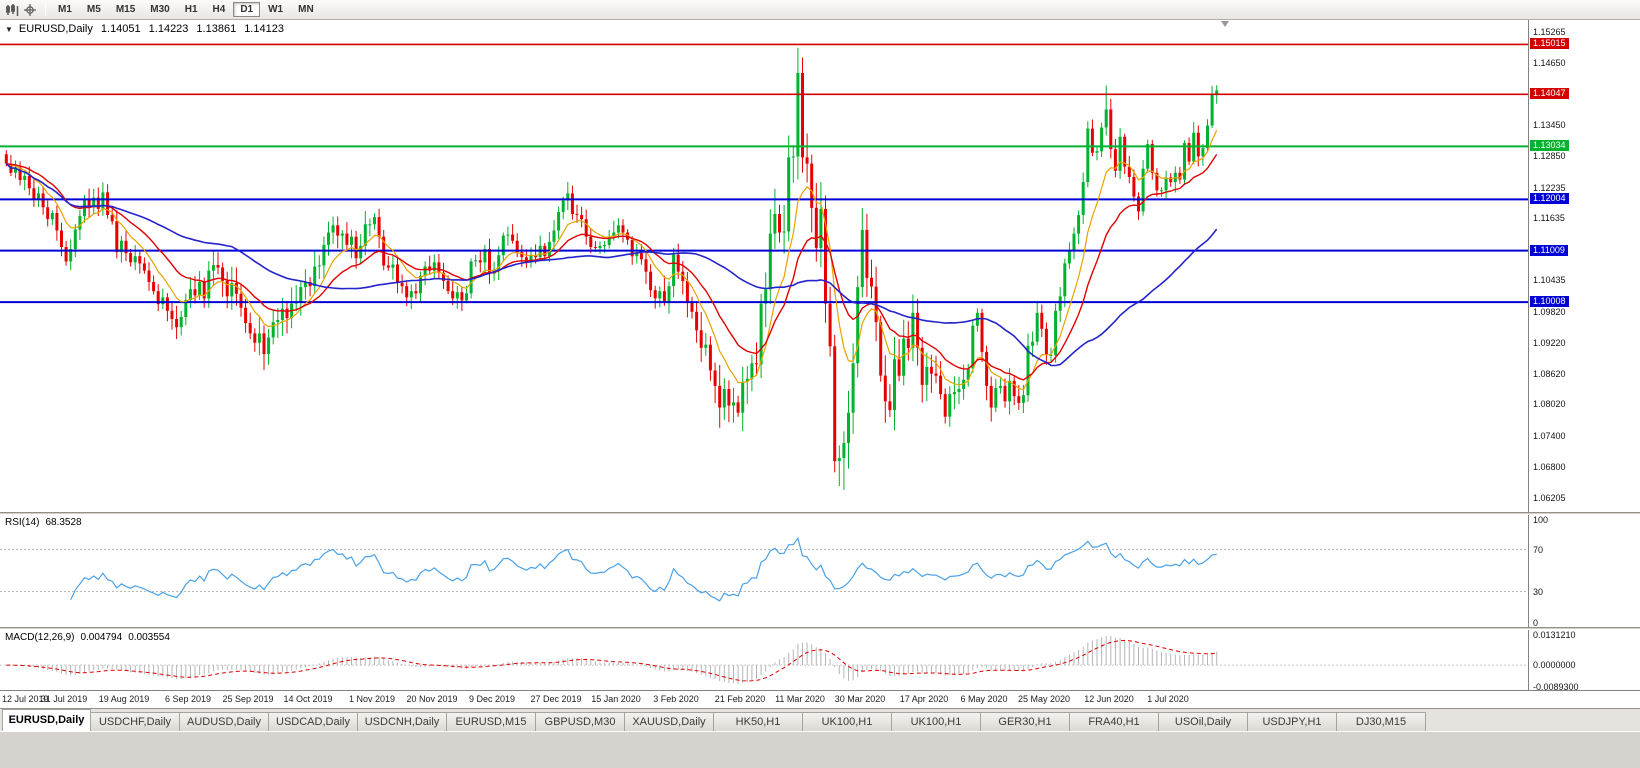  What do you see at coordinates (740, 699) in the screenshot?
I see `date-label: 21 Feb 2020` at bounding box center [740, 699].